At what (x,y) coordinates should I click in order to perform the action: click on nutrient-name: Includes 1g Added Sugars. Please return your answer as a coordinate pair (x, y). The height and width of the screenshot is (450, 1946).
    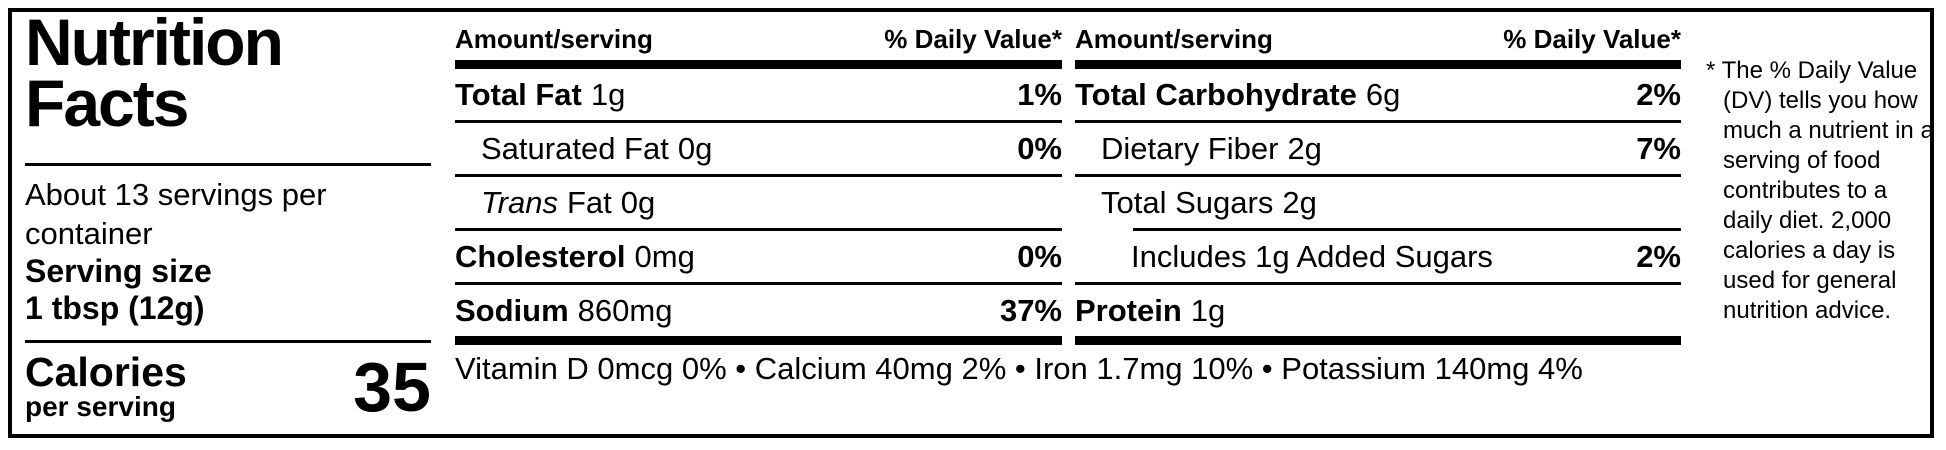
    Looking at the image, I should click on (1312, 256).